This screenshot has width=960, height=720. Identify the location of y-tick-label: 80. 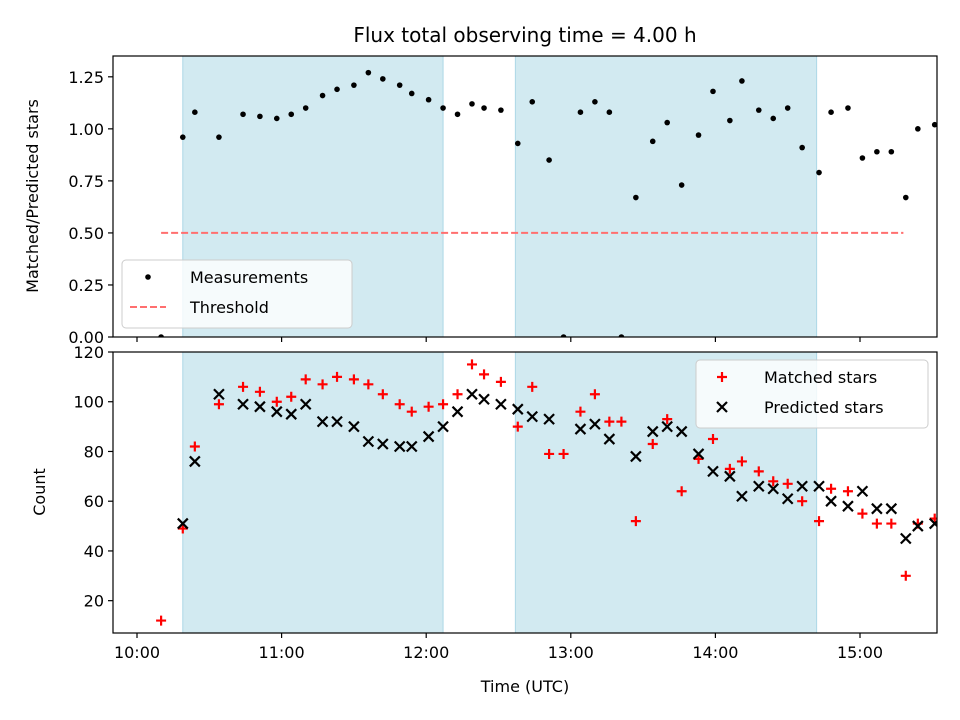
(94, 451).